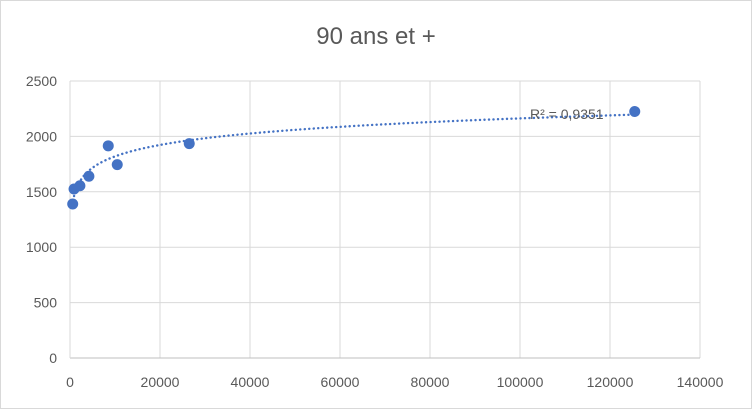 Image resolution: width=752 pixels, height=409 pixels. What do you see at coordinates (70, 382) in the screenshot?
I see `x-tick-label: 0` at bounding box center [70, 382].